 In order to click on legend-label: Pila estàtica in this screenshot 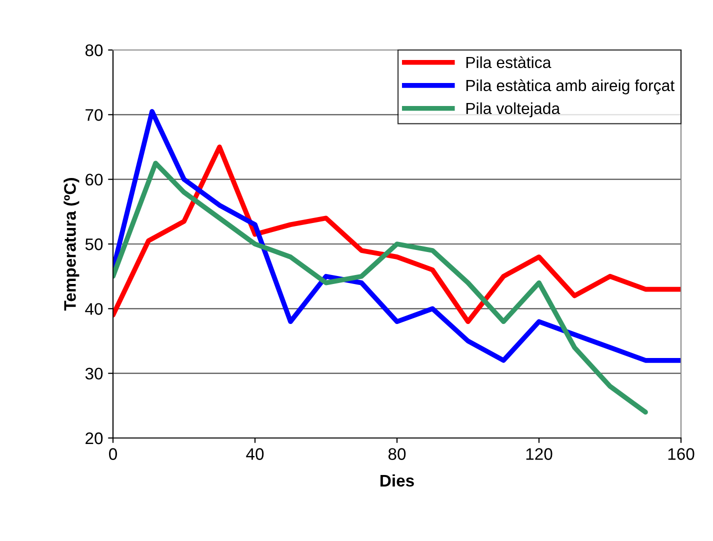, I will do `click(509, 62)`.